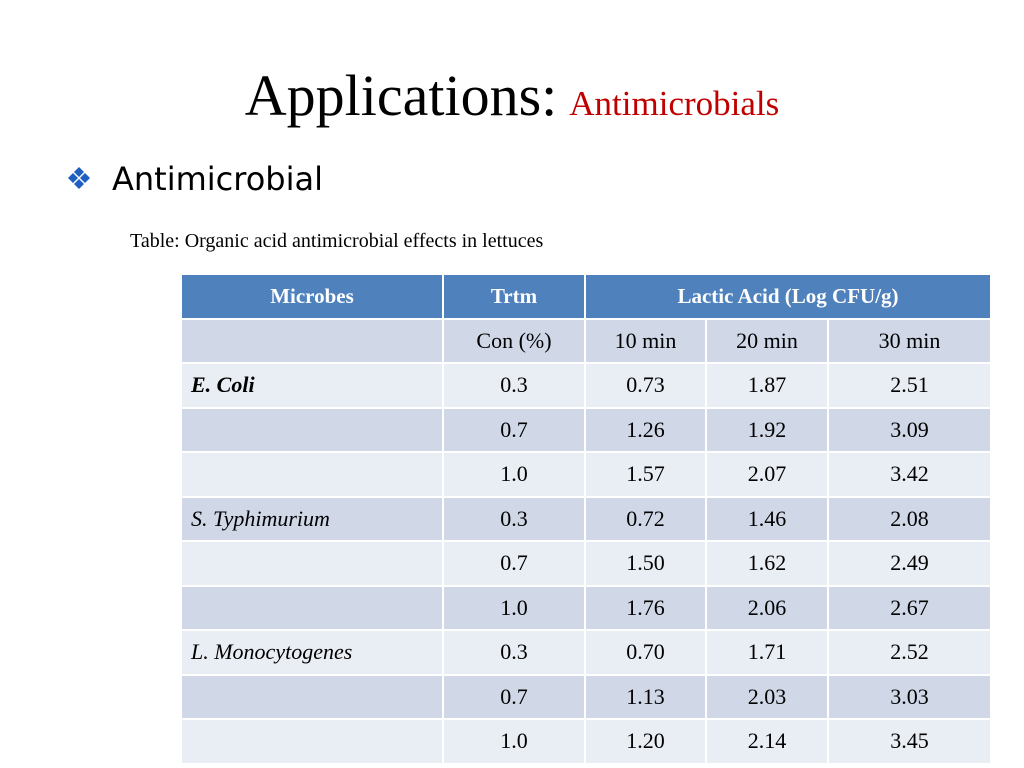 Image resolution: width=1024 pixels, height=768 pixels. Describe the element at coordinates (312, 652) in the screenshot. I see `microbe-cell: L. Monocytogenes` at that location.